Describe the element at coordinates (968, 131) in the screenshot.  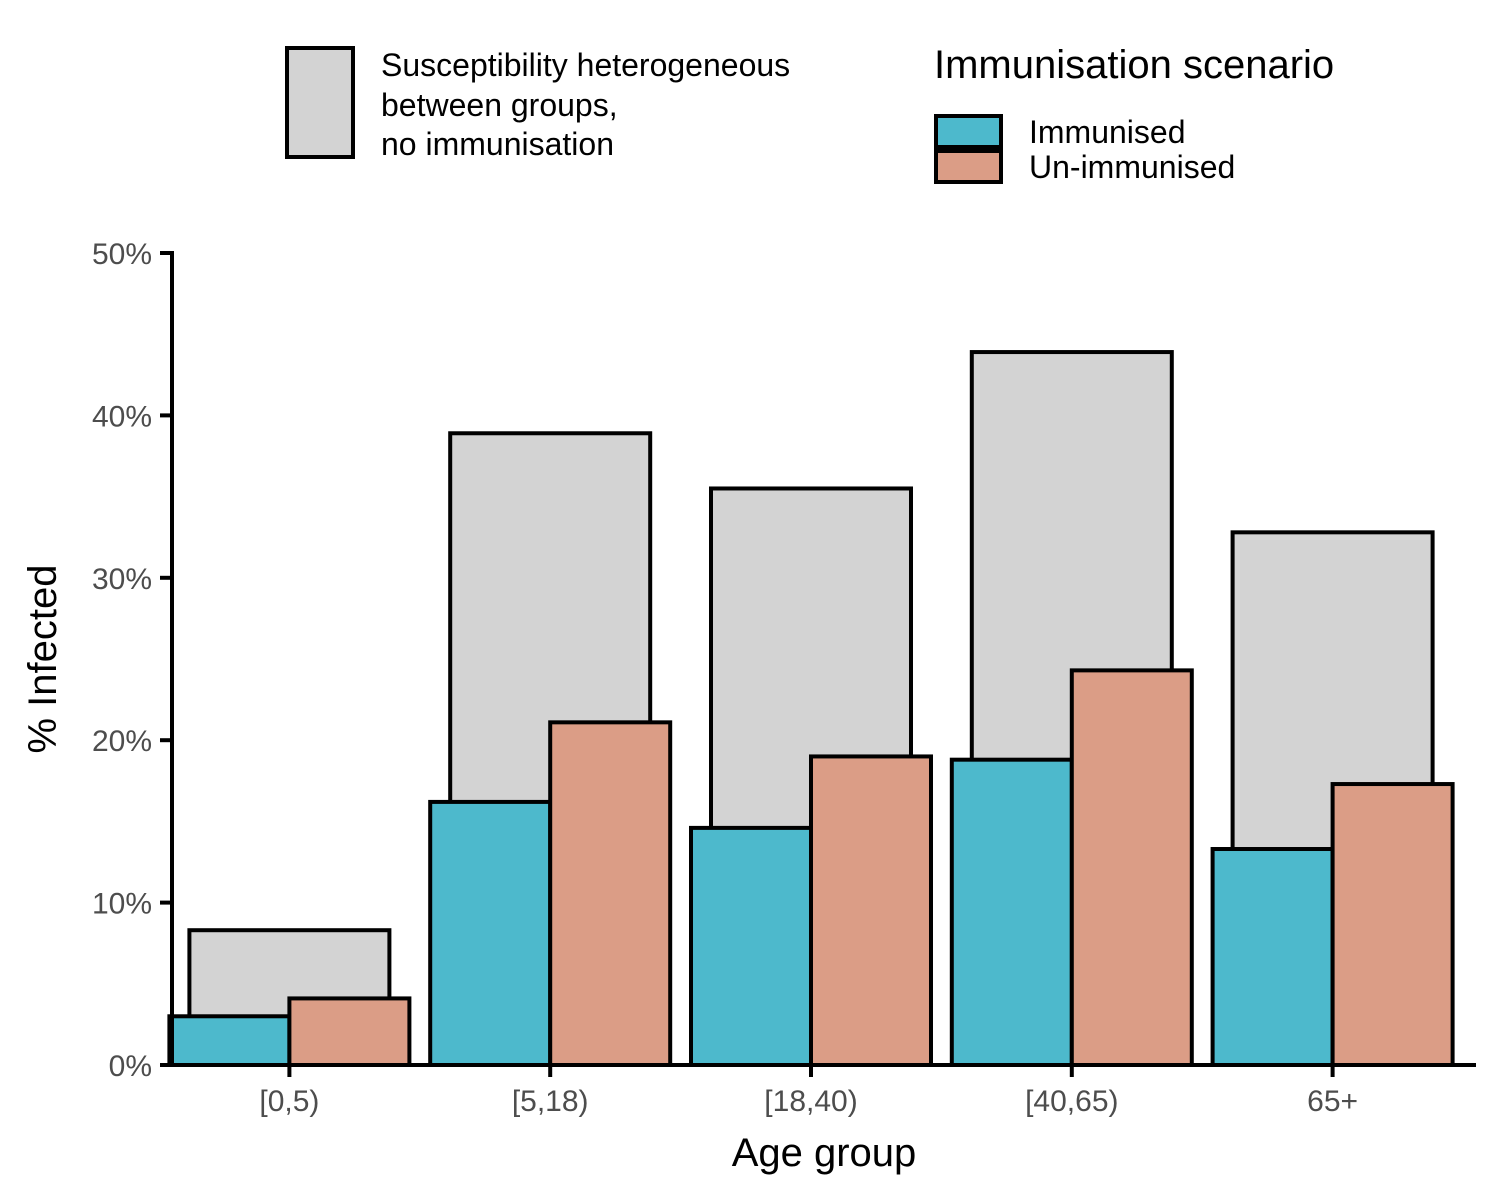
I see `legend-swatch-immunised` at that location.